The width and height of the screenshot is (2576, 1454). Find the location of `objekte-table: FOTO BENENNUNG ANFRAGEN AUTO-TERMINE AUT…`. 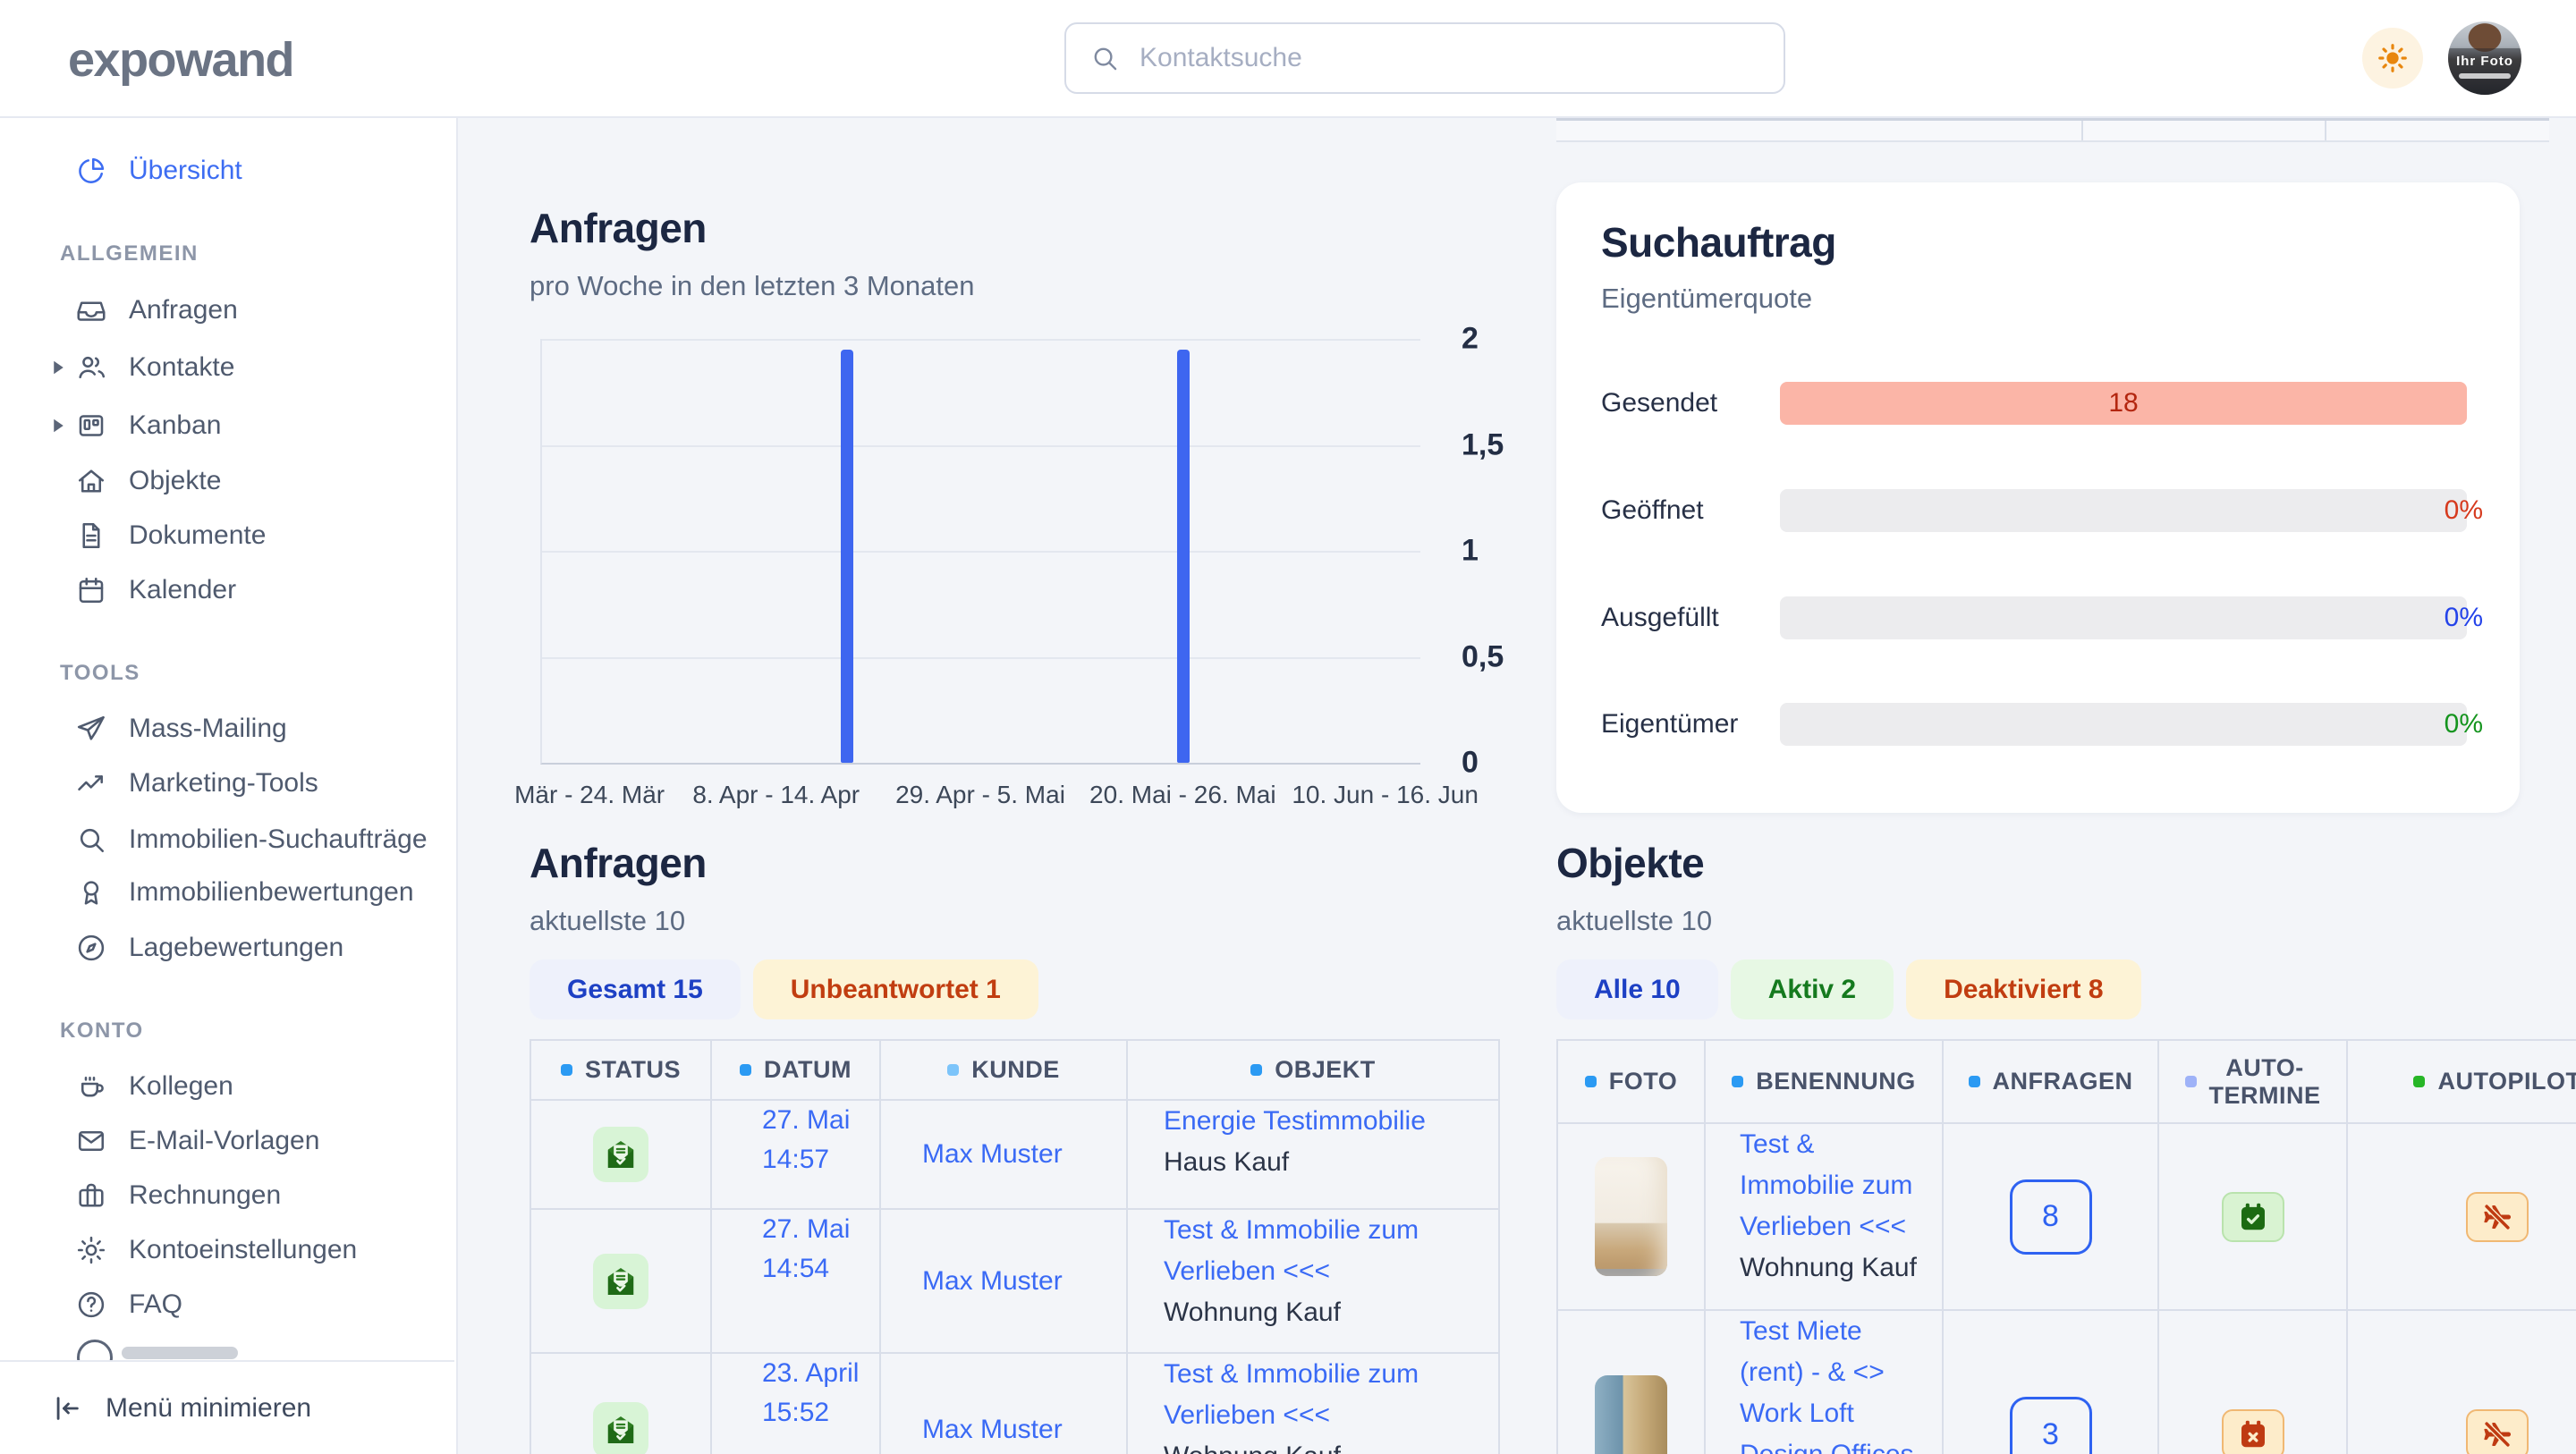

objekte-table: FOTO BENENNUNG ANFRAGEN AUTO-TERMINE AUT… is located at coordinates (2066, 1246).